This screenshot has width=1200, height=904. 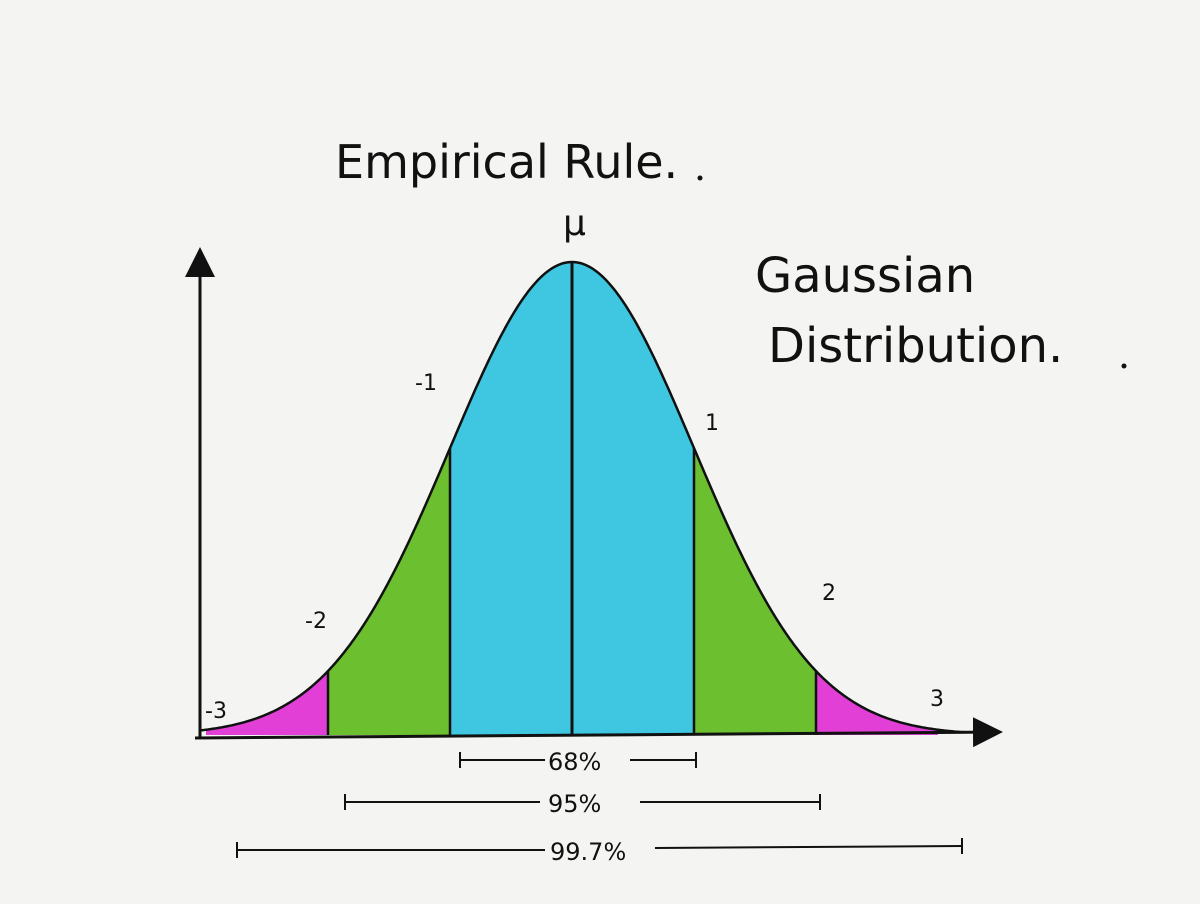 I want to click on sigma-label-plus-3: 3, so click(x=937, y=699).